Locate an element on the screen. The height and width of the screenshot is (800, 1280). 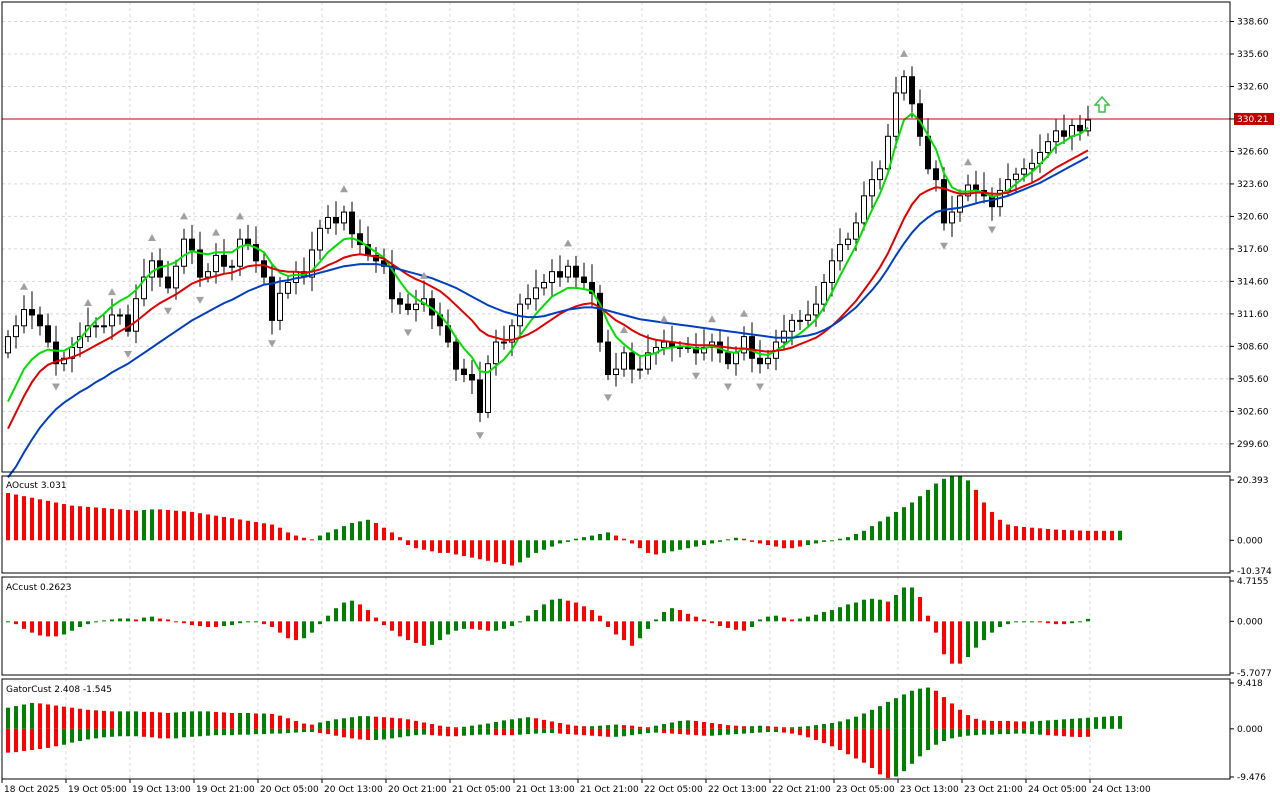
gator-panel: GatorCust 2.408 -1.545 is located at coordinates (564, 732).